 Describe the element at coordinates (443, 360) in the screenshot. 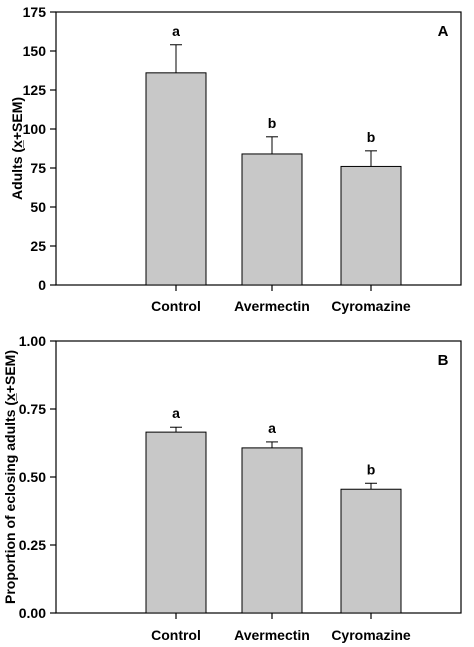

I see `panel-label: B` at that location.